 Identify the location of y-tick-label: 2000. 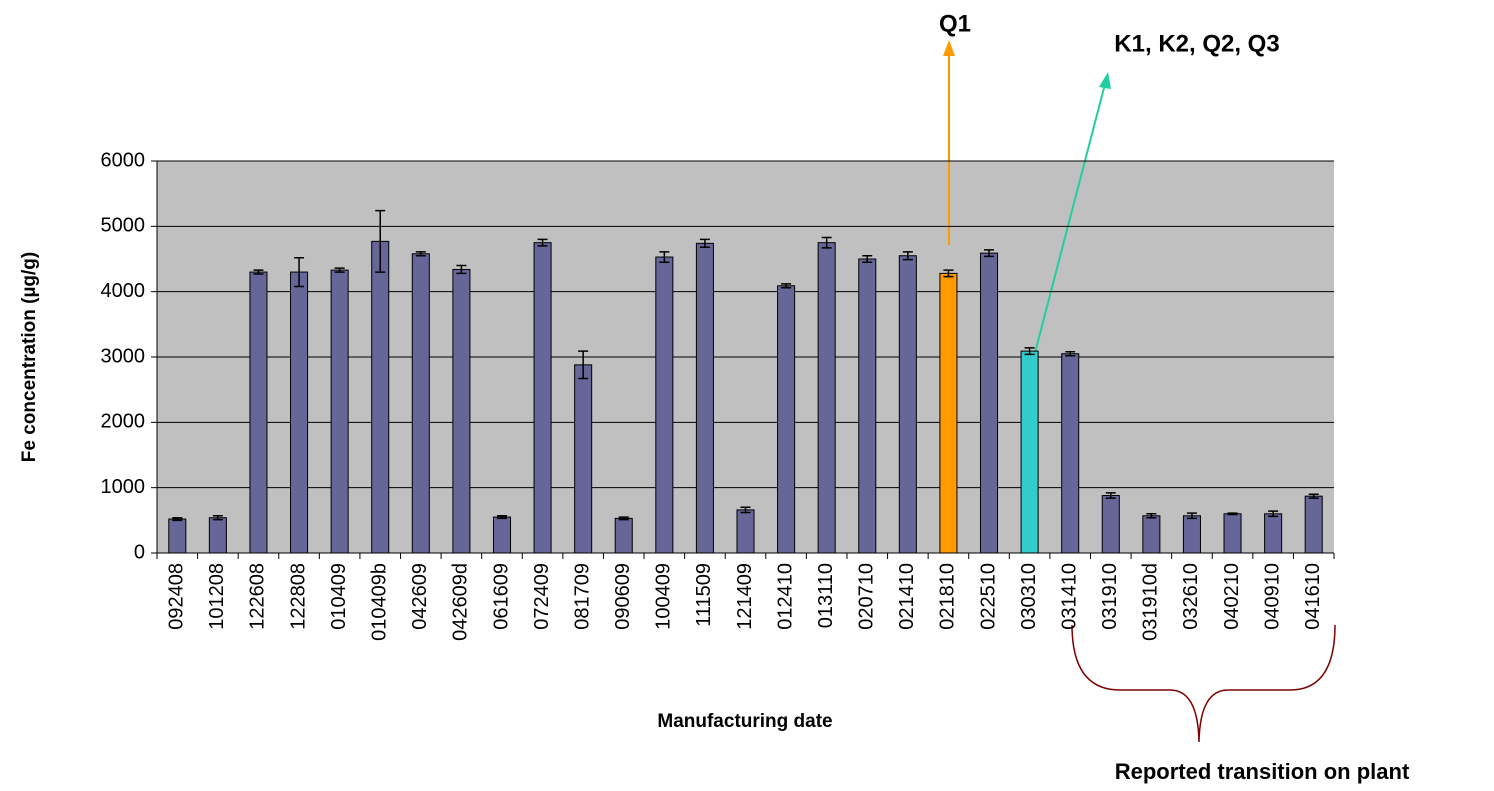
(123, 422).